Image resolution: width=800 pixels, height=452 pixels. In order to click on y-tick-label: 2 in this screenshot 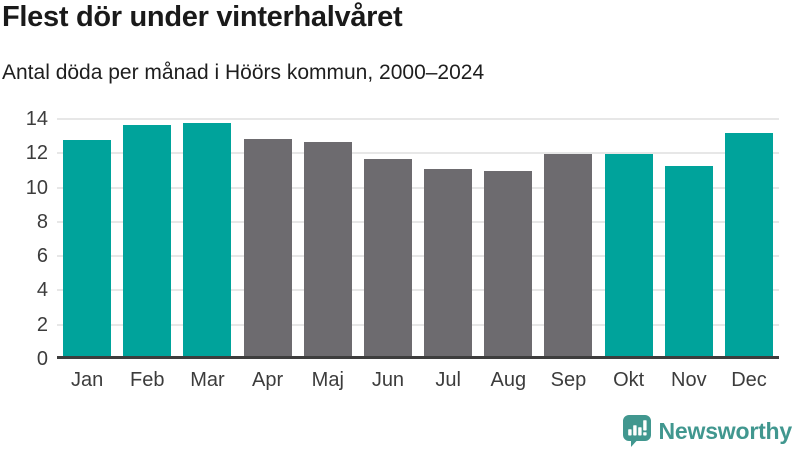, I will do `click(42, 324)`.